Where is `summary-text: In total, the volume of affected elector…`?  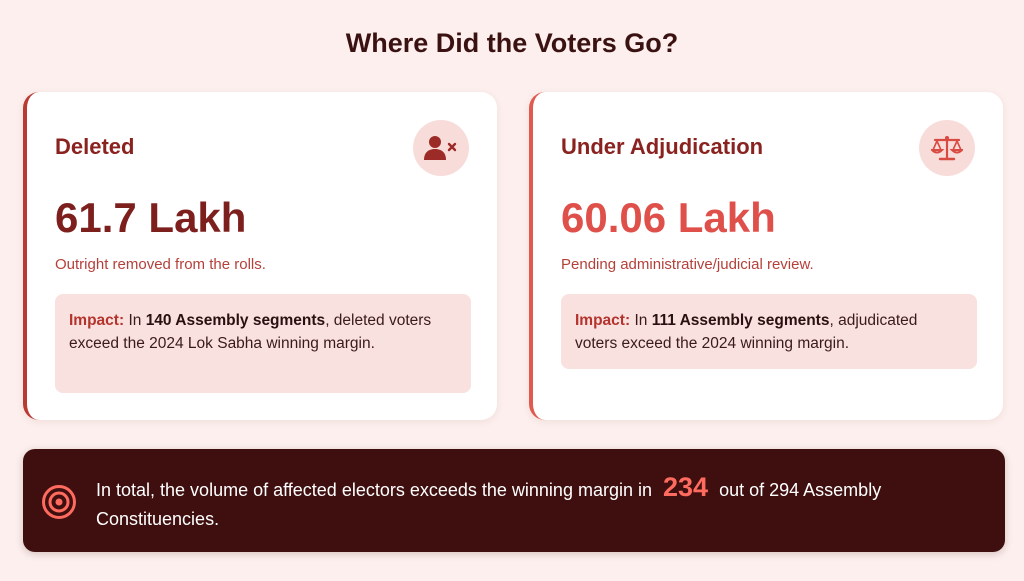 summary-text: In total, the volume of affected elector… is located at coordinates (526, 503).